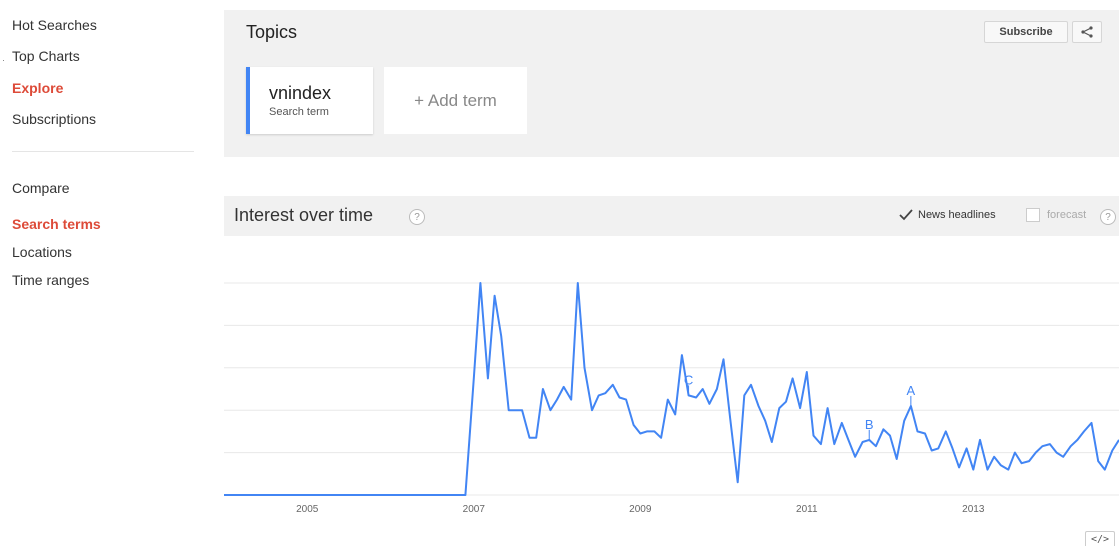  I want to click on chart-annotations: C B A, so click(800, 406).